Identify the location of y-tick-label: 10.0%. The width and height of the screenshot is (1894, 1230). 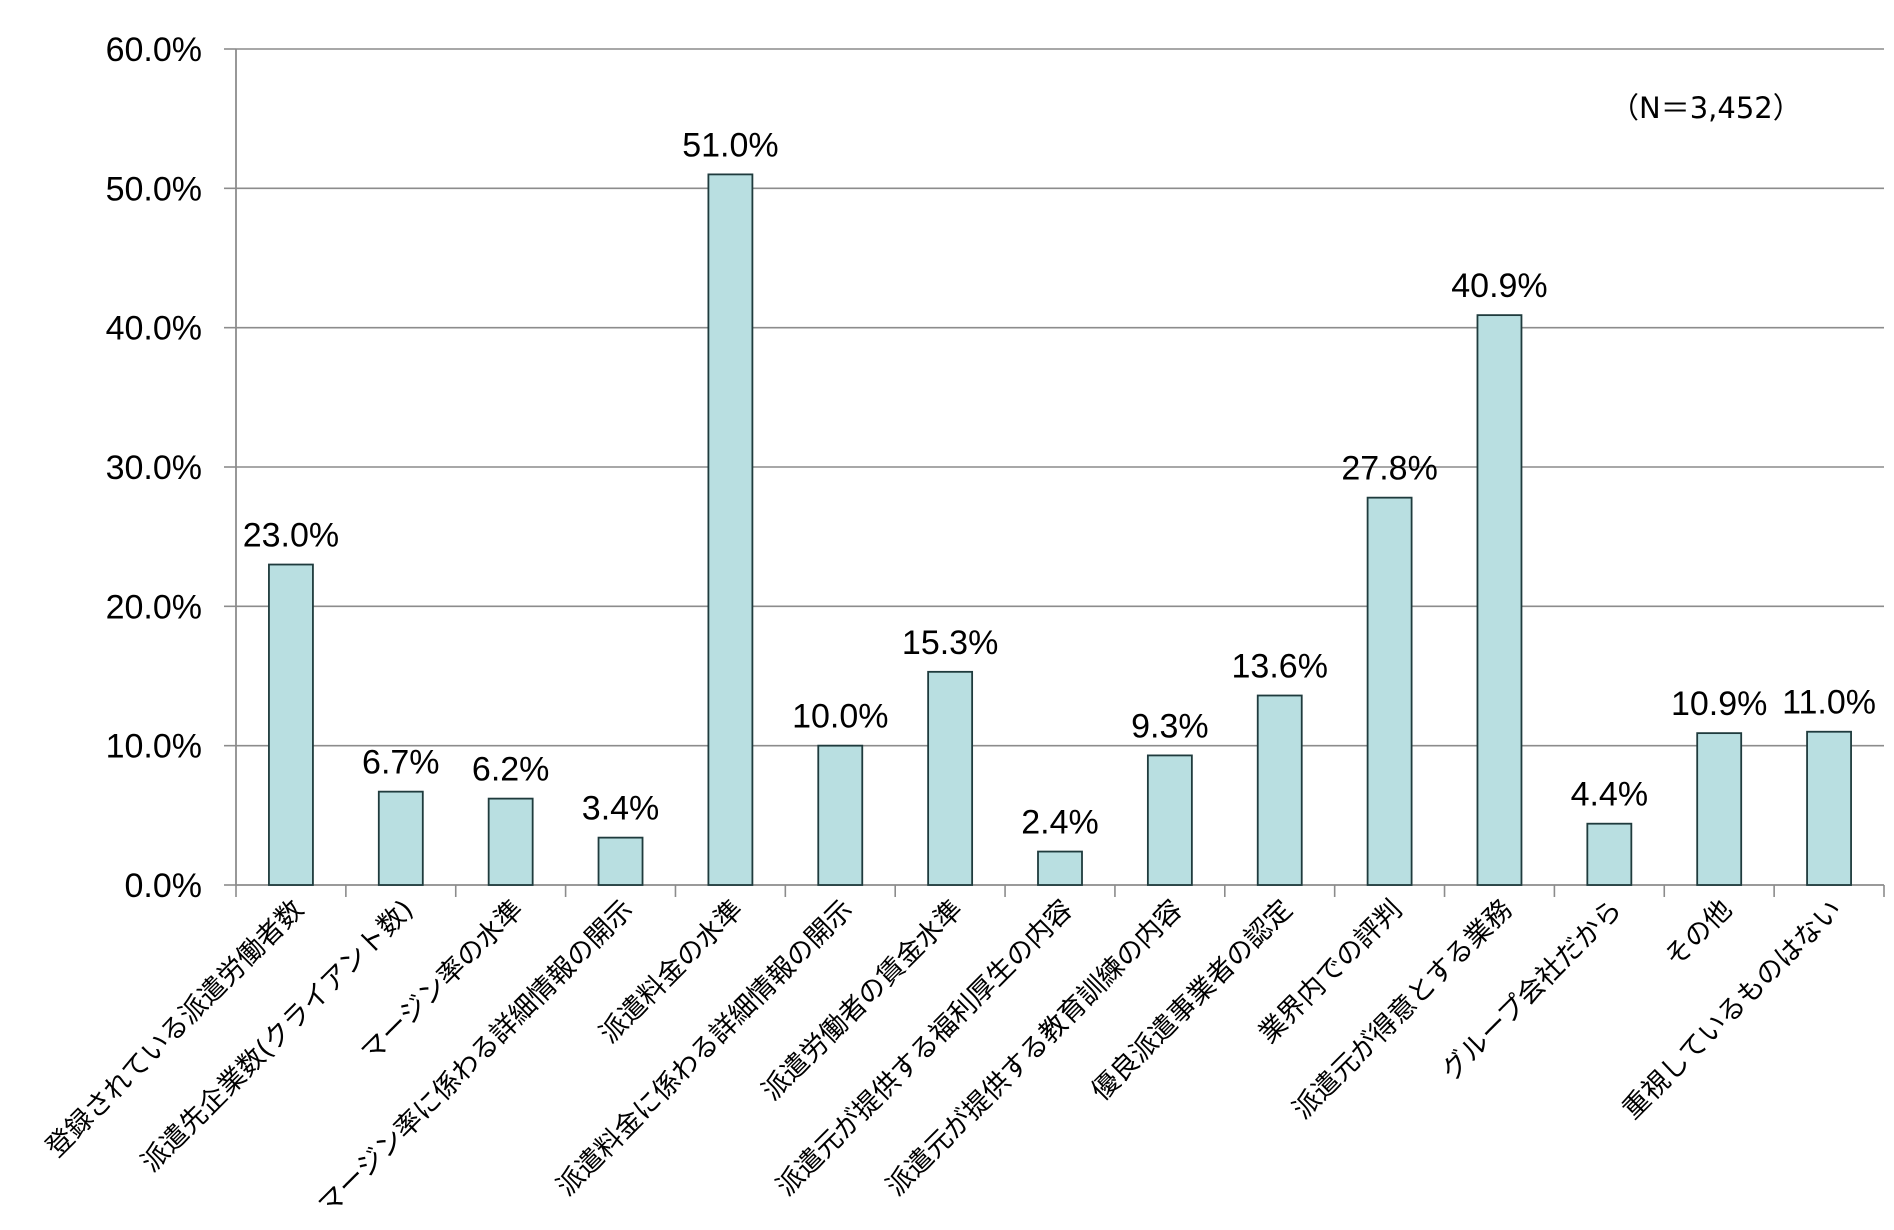
(154, 747).